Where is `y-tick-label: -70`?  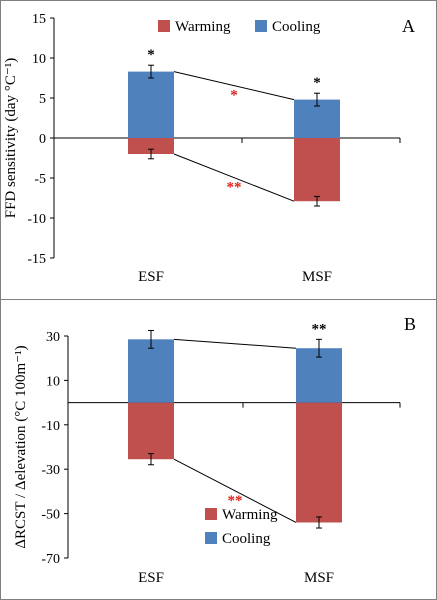 y-tick-label: -70 is located at coordinates (50, 559).